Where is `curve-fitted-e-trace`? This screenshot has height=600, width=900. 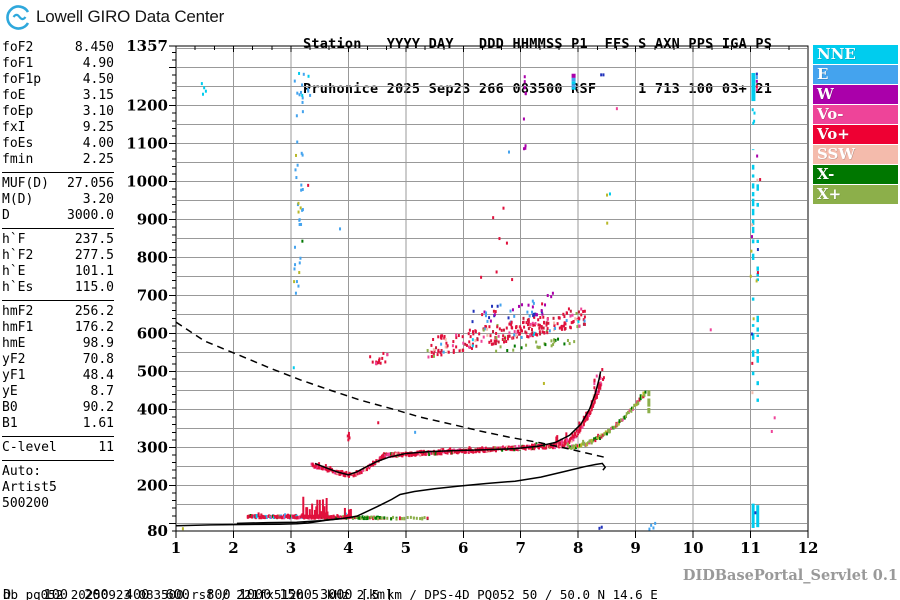
curve-fitted-e-trace is located at coordinates (288, 521).